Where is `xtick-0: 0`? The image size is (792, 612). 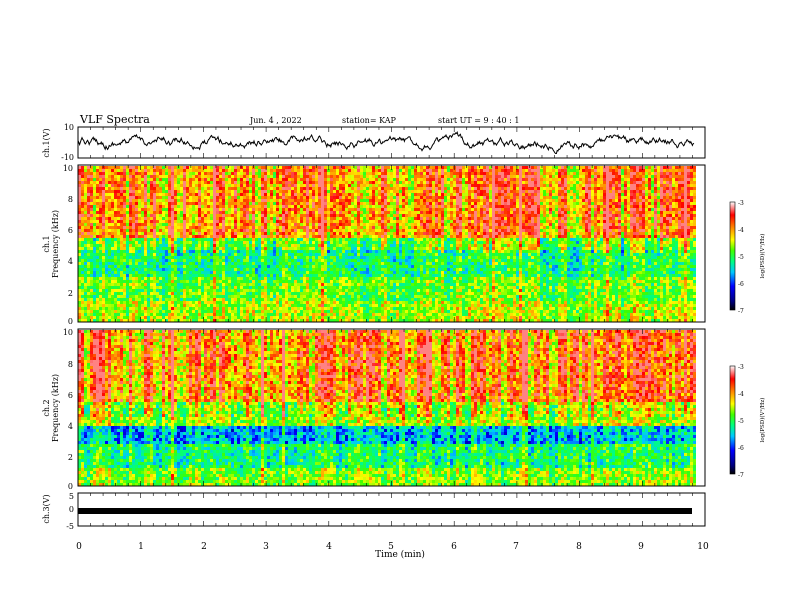 xtick-0: 0 is located at coordinates (79, 547).